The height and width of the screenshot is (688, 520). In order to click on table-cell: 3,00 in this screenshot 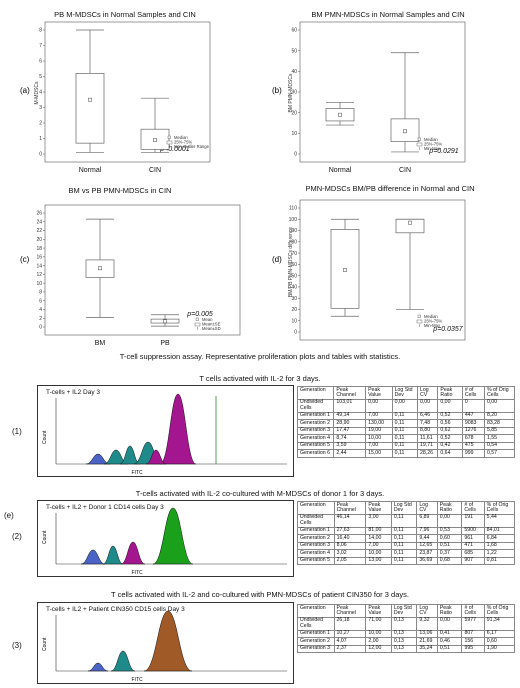, I will do `click(378, 520)`.